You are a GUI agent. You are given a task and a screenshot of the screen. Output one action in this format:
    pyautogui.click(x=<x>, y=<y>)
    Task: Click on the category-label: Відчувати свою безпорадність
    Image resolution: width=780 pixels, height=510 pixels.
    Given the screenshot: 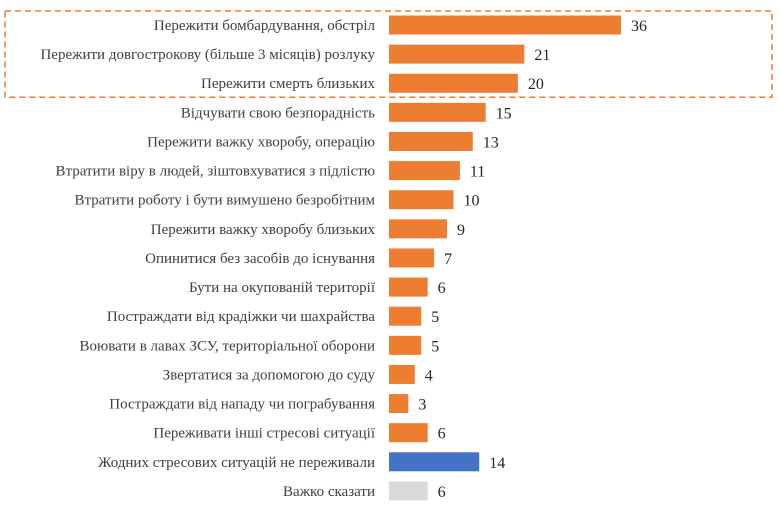 What is the action you would take?
    pyautogui.click(x=278, y=113)
    